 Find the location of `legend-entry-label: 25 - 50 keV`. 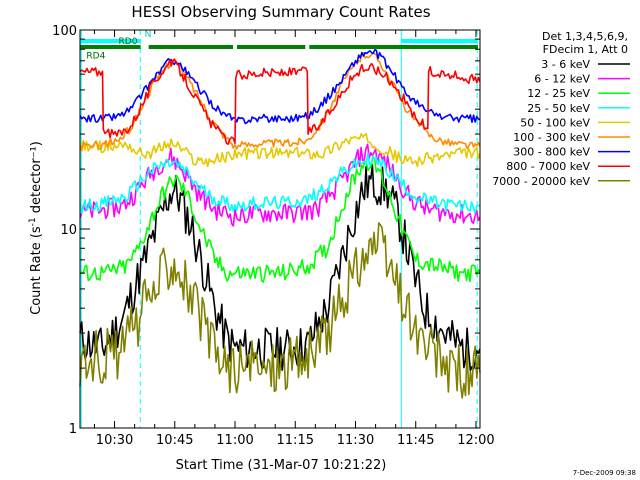

legend-entry-label: 25 - 50 keV is located at coordinates (558, 108).